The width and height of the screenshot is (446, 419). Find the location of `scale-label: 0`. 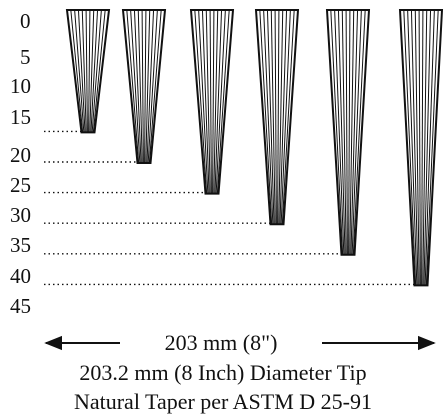

scale-label: 0 is located at coordinates (25, 21).